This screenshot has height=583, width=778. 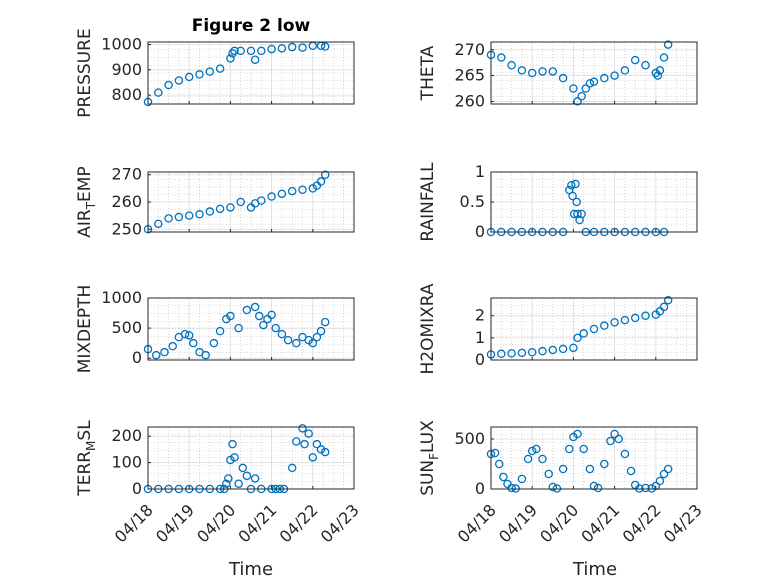 I want to click on x-tick-label: 04/23, so click(x=340, y=523).